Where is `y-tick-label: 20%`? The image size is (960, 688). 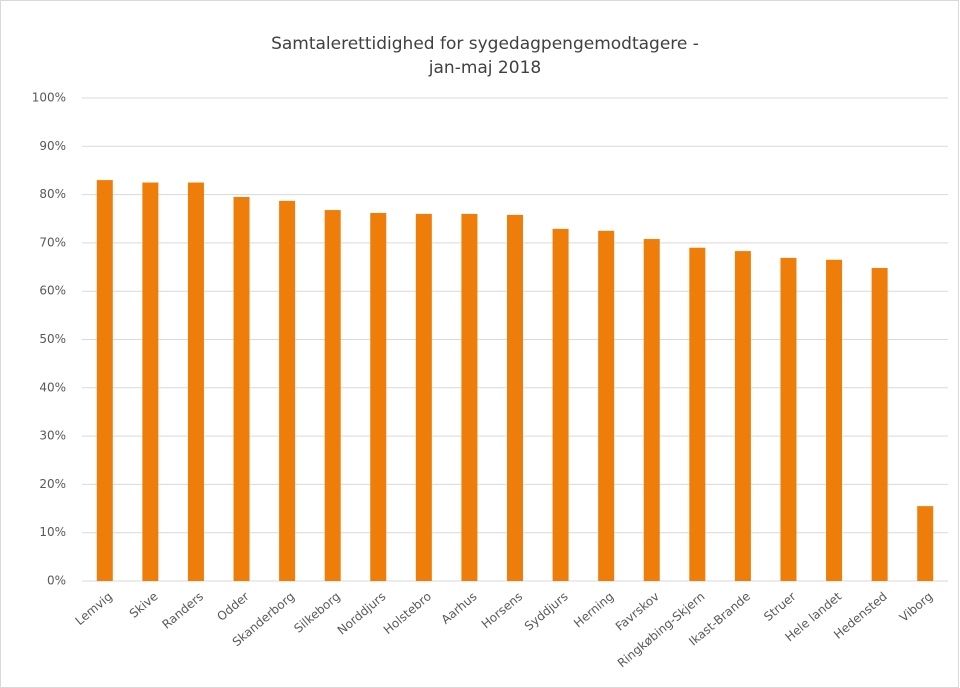 y-tick-label: 20% is located at coordinates (52, 484).